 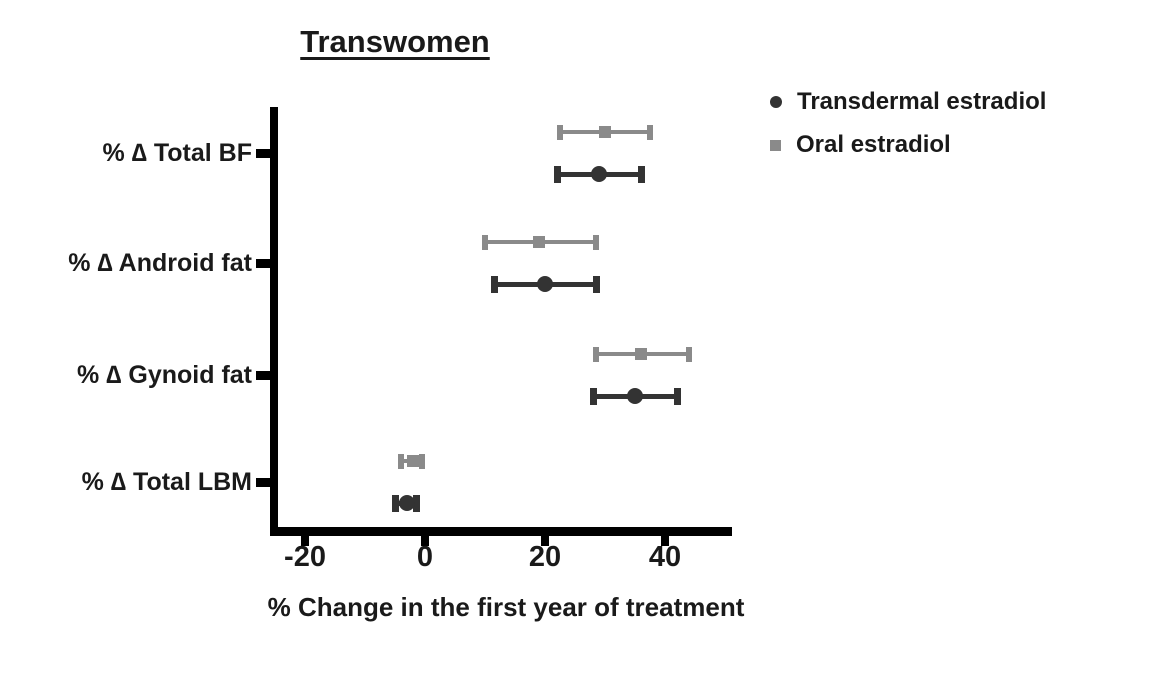 What do you see at coordinates (545, 557) in the screenshot?
I see `x-tick-label: 20` at bounding box center [545, 557].